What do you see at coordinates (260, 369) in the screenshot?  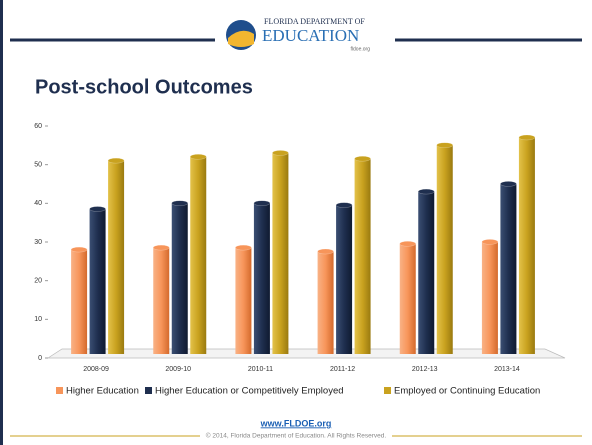 I see `x-tick-label: 2010-11` at bounding box center [260, 369].